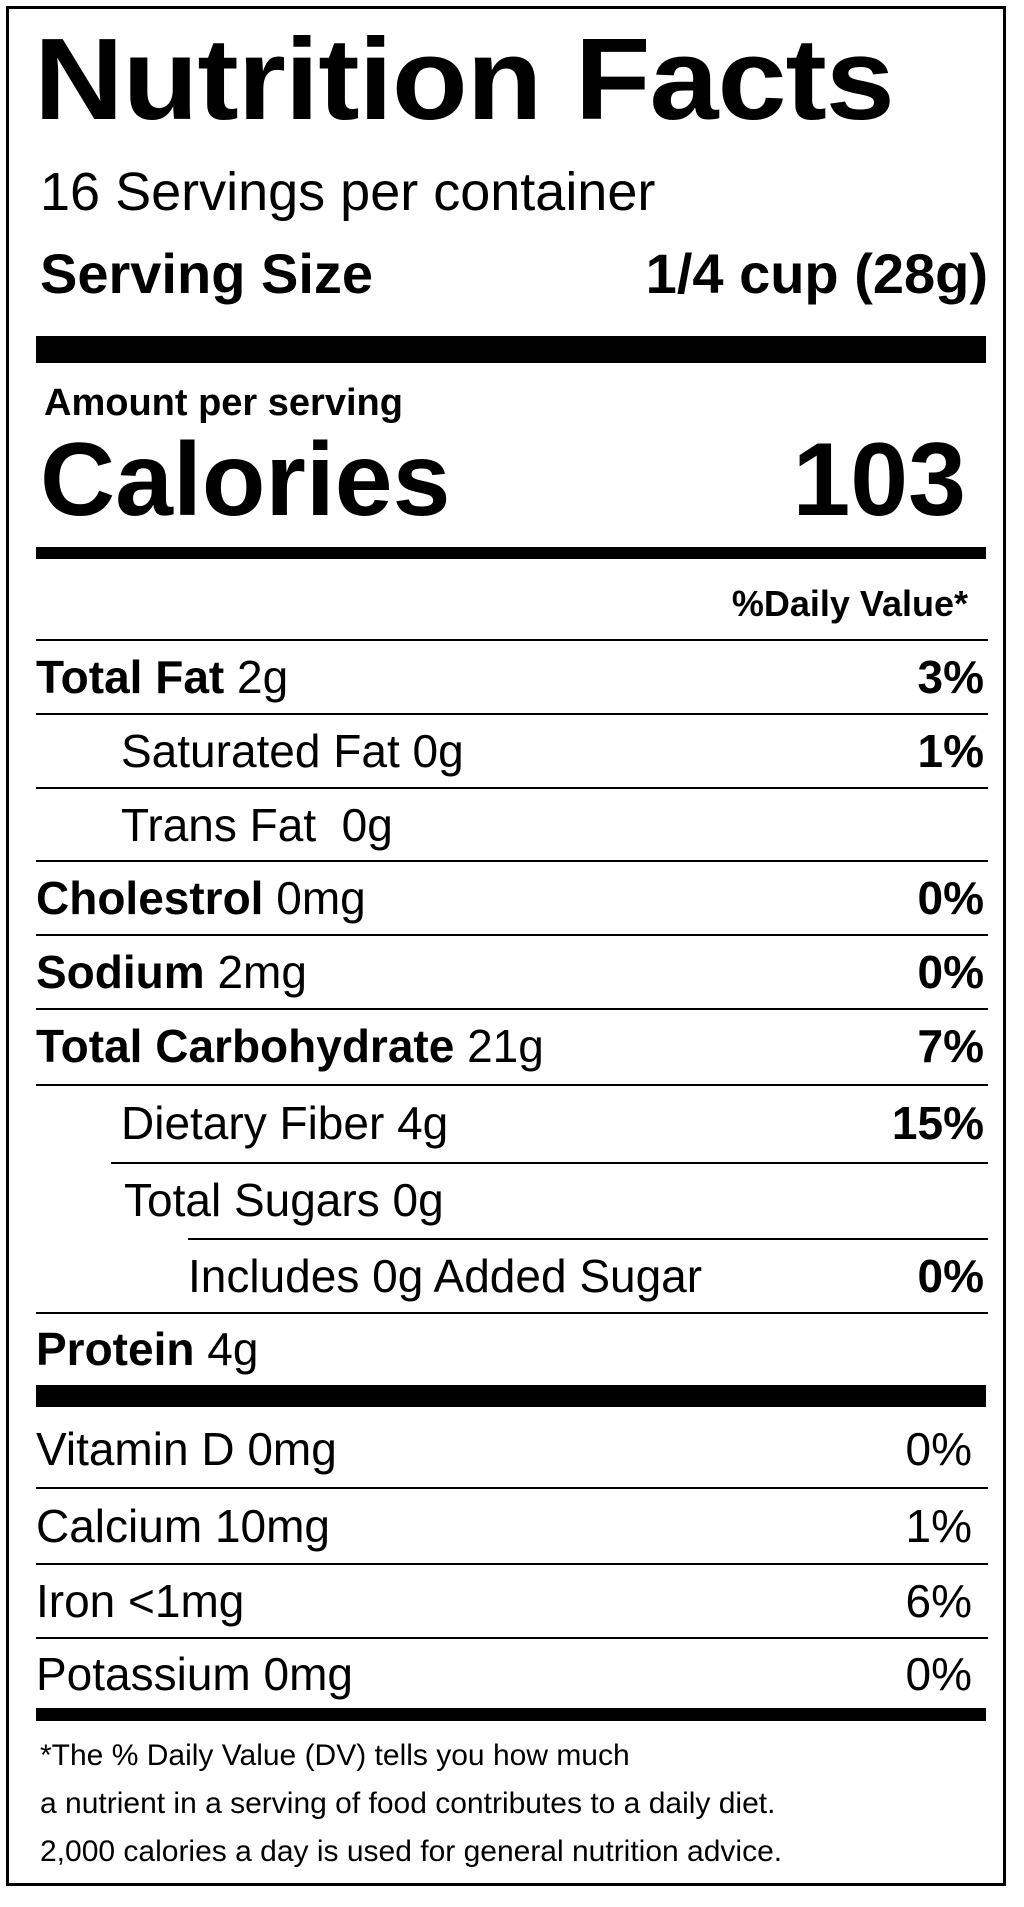  What do you see at coordinates (207, 273) in the screenshot?
I see `serving-size-label: Serving Size` at bounding box center [207, 273].